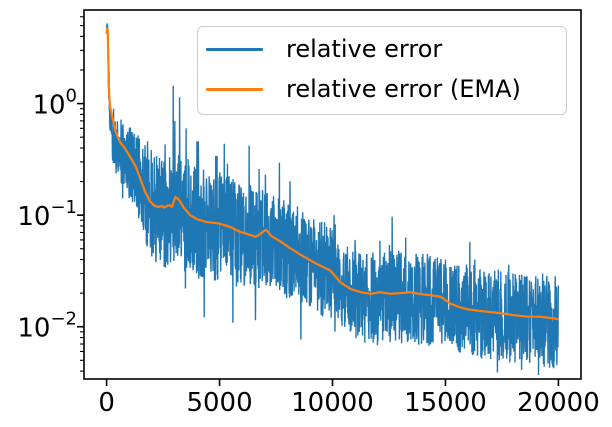 The height and width of the screenshot is (427, 612). Describe the element at coordinates (219, 403) in the screenshot. I see `x-tick-label: 5000` at that location.